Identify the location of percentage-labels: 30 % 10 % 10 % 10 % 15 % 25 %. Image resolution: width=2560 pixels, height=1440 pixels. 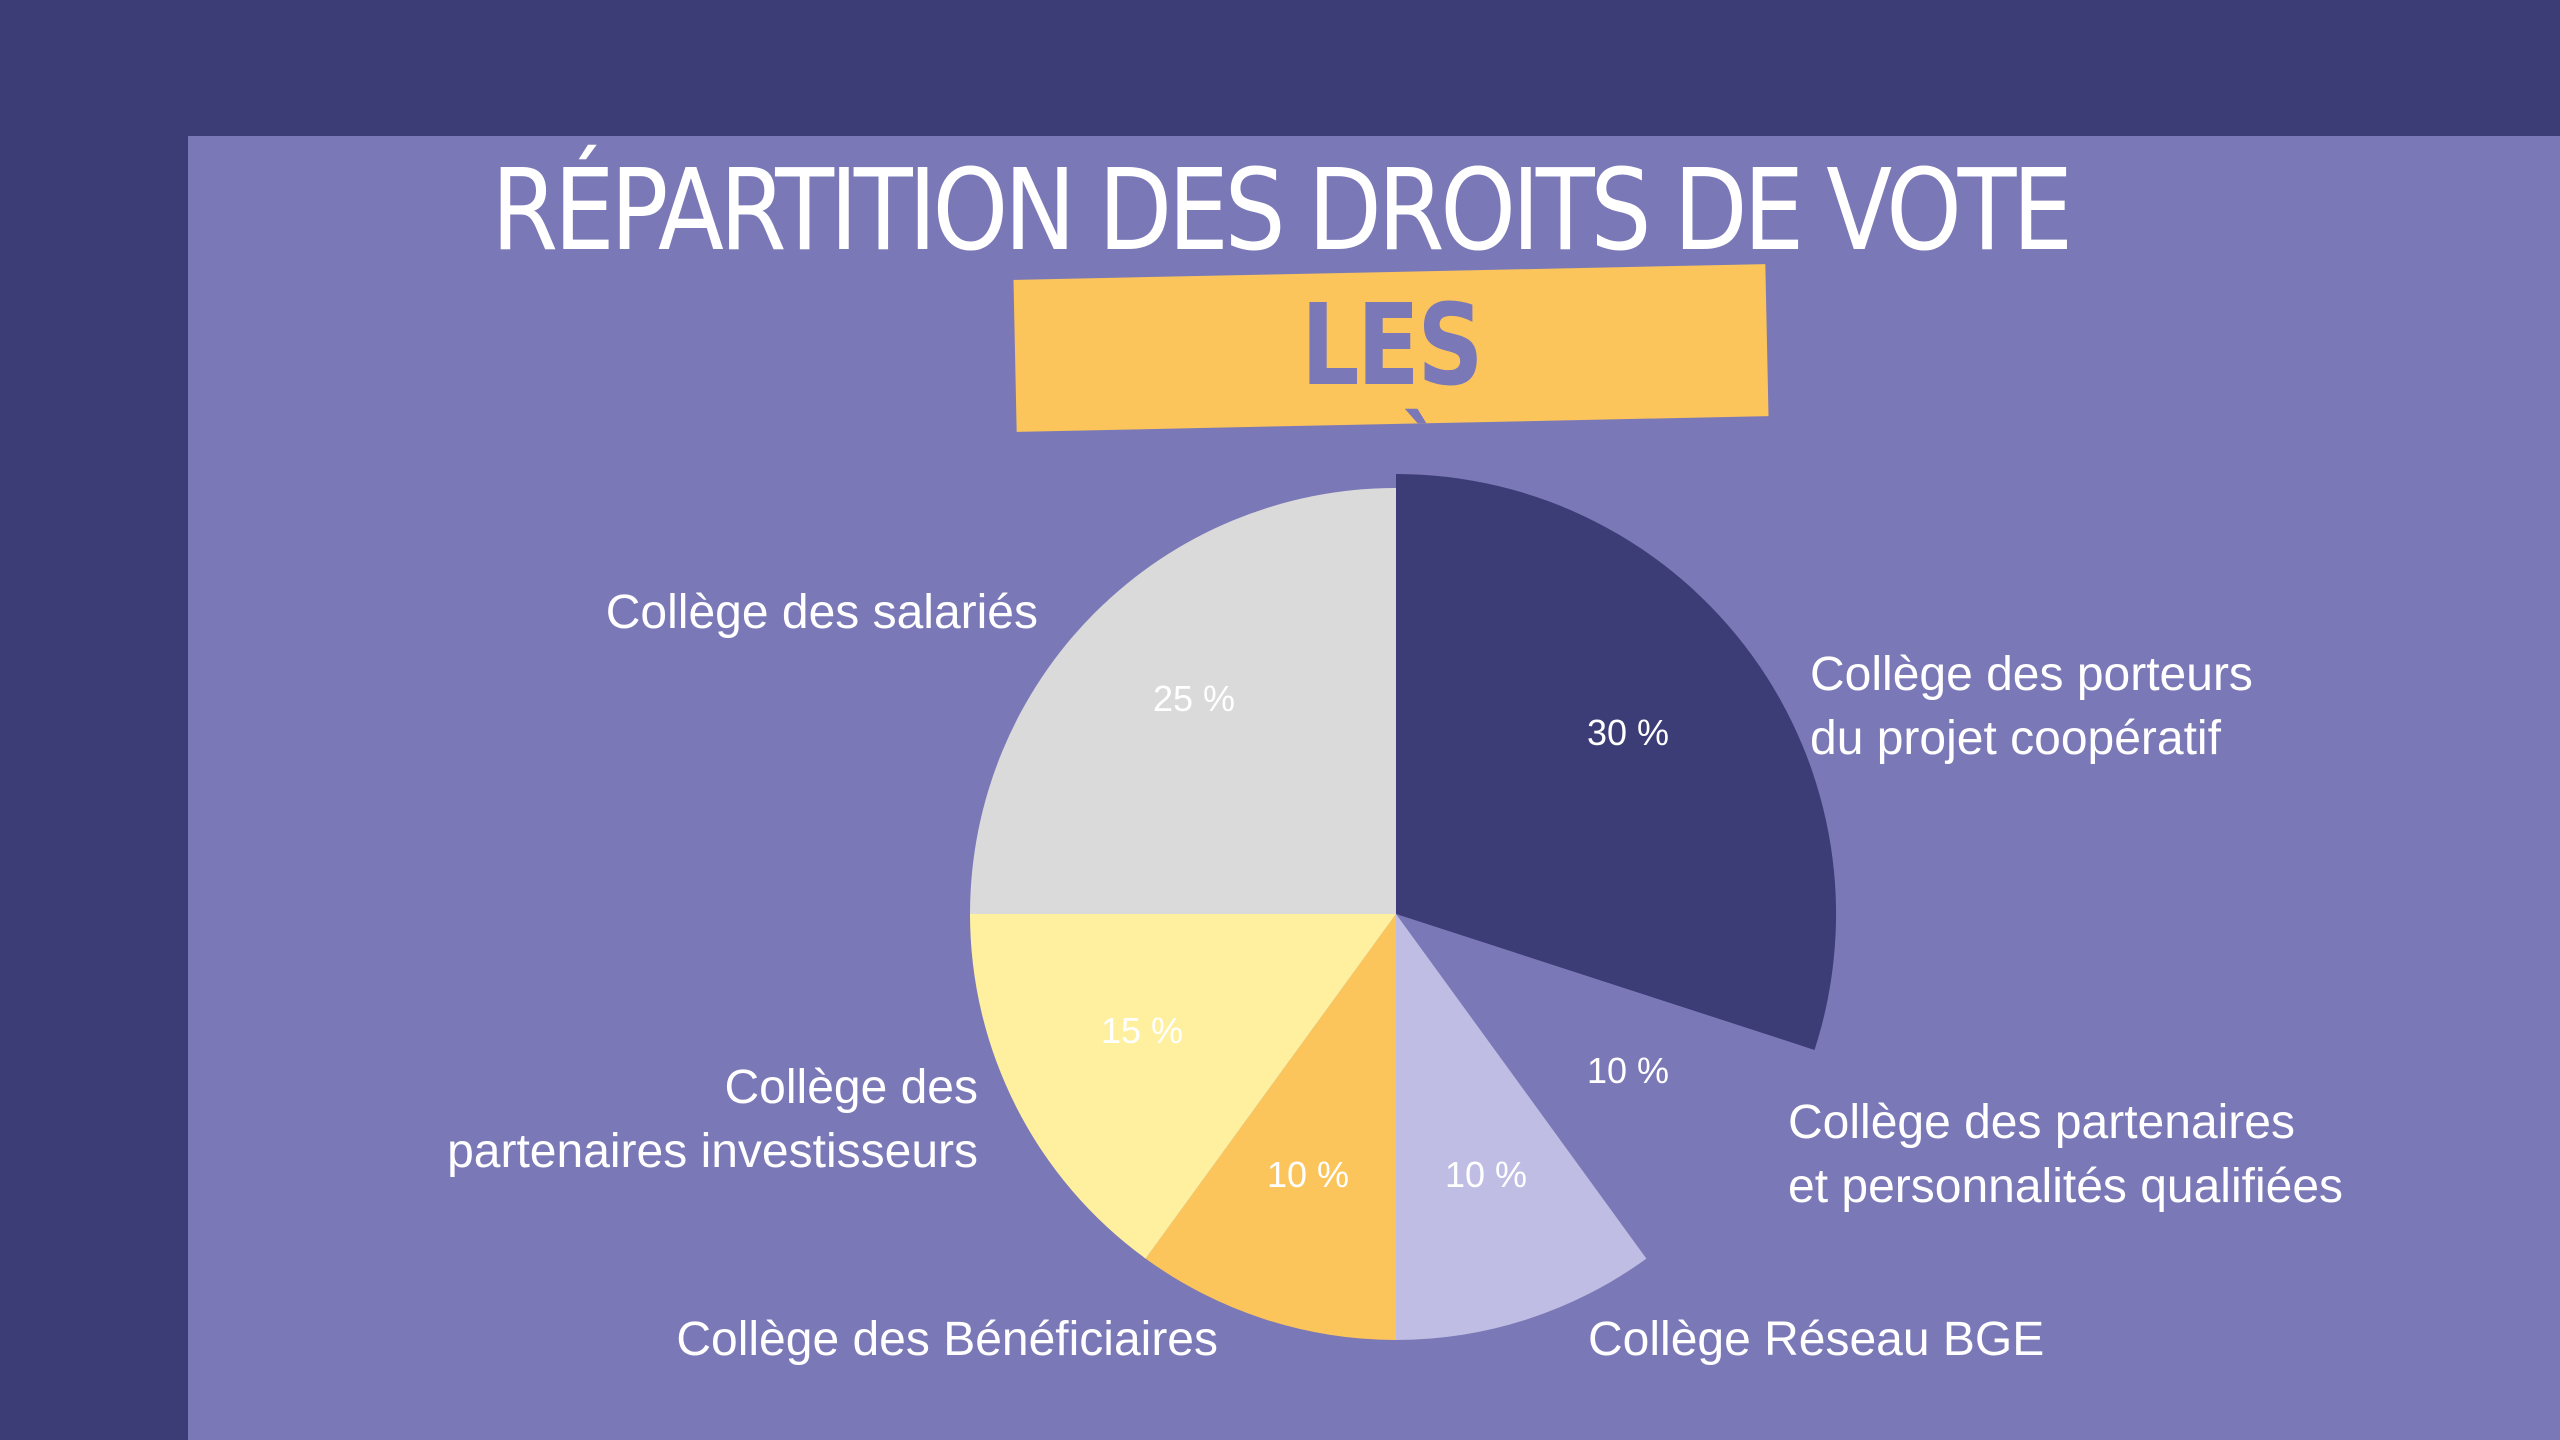
(1385, 936).